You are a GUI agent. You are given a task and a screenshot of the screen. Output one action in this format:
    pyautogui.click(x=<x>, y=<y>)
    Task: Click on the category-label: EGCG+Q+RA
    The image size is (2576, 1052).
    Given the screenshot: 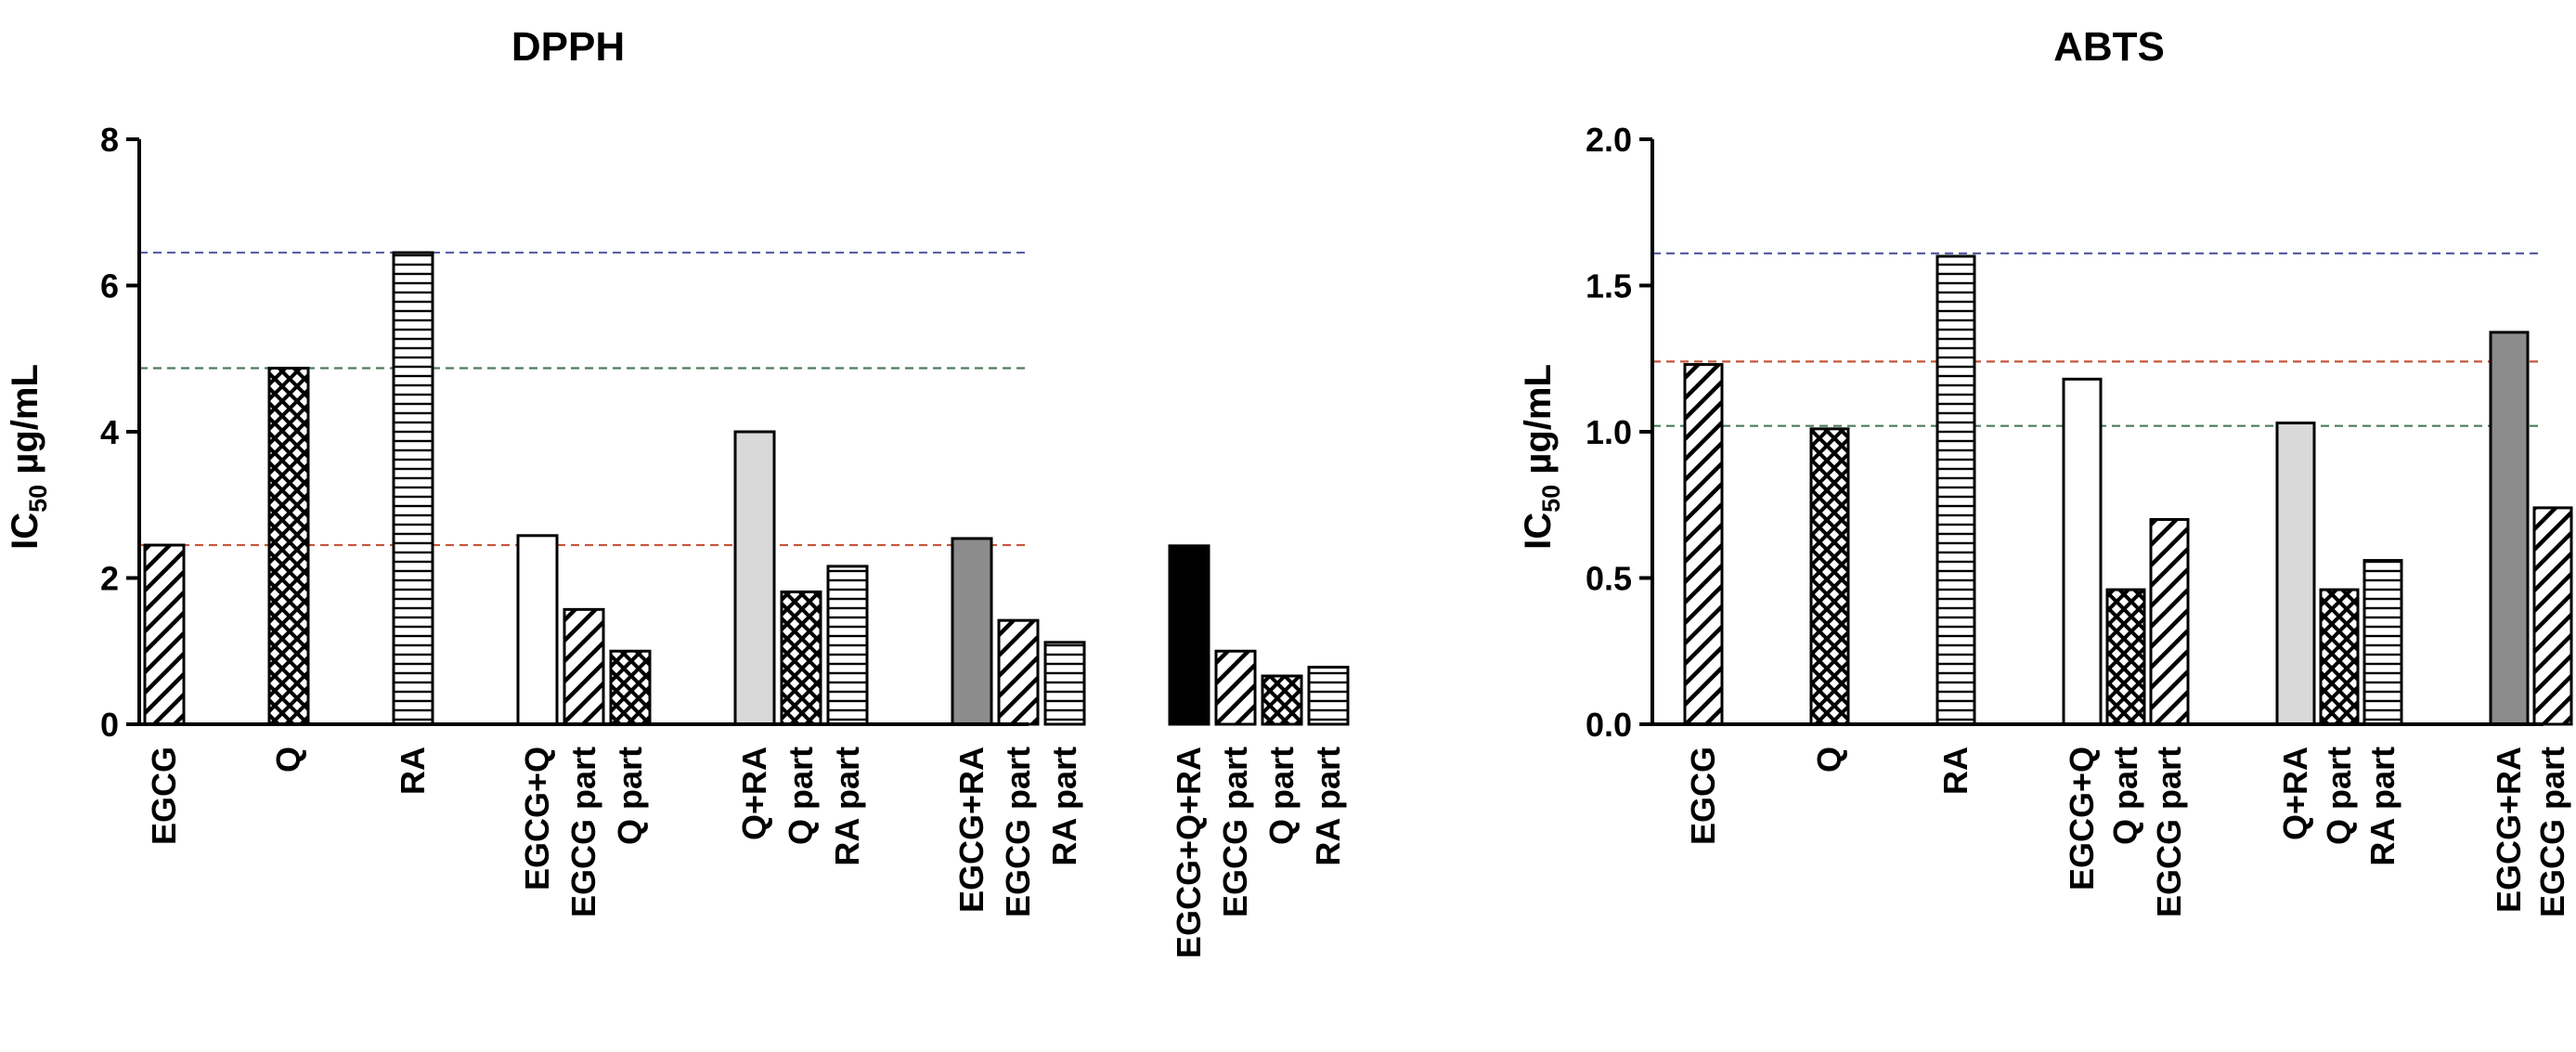 What is the action you would take?
    pyautogui.click(x=1189, y=852)
    